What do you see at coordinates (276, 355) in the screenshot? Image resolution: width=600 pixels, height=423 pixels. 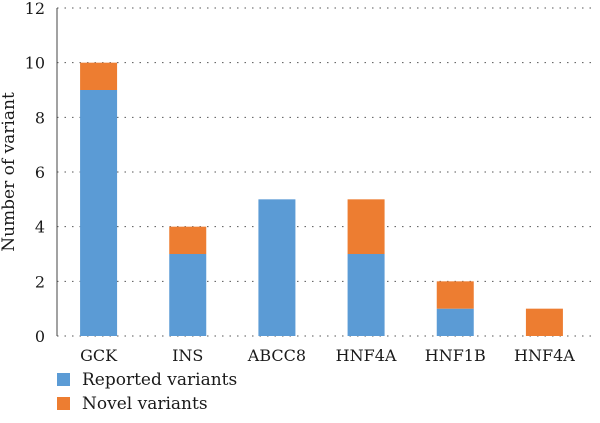 I see `x-tick-label: ABCC8` at bounding box center [276, 355].